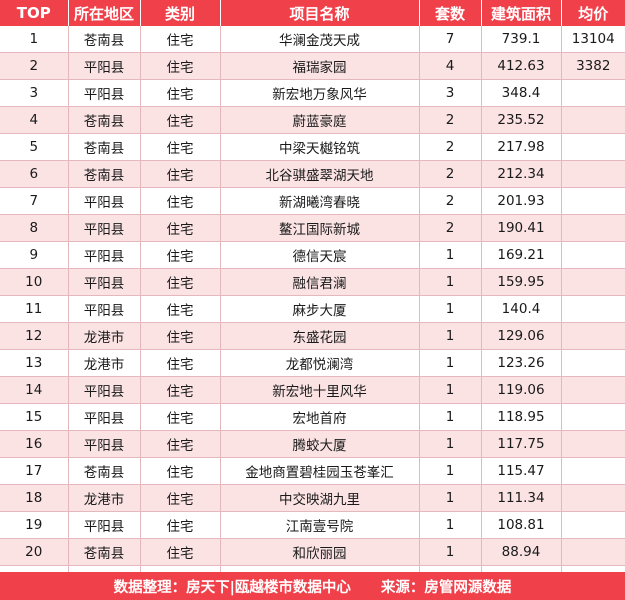 The width and height of the screenshot is (625, 600). What do you see at coordinates (521, 417) in the screenshot?
I see `floor-area-cell: 118.95` at bounding box center [521, 417].